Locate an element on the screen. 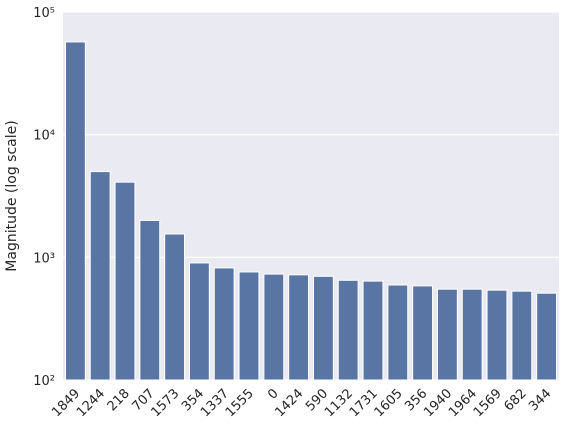 This screenshot has height=433, width=565. x-tick-label: 1555 is located at coordinates (240, 403).